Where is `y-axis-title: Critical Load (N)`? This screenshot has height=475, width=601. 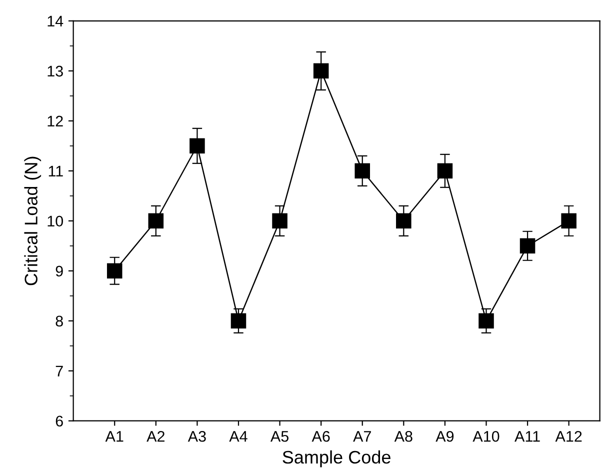 y-axis-title: Critical Load (N) is located at coordinates (33, 221).